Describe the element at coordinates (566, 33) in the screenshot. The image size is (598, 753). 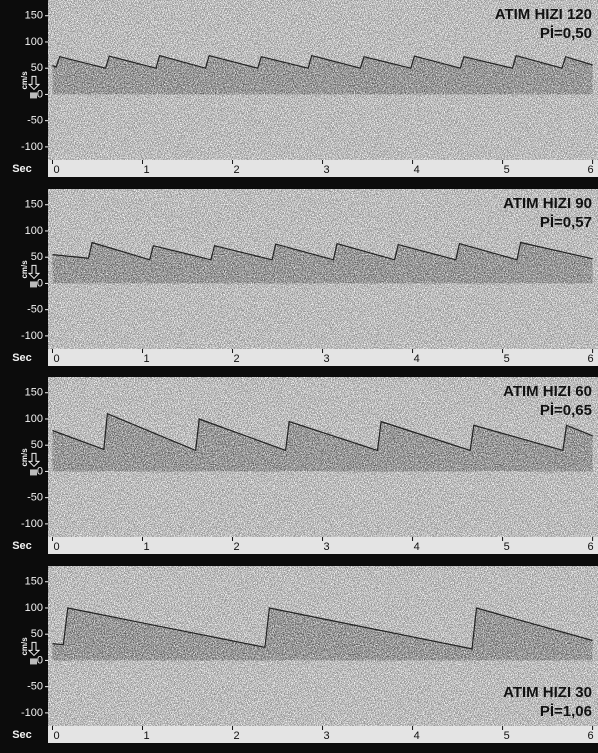
I see `annotation: Pİ=0,50` at that location.